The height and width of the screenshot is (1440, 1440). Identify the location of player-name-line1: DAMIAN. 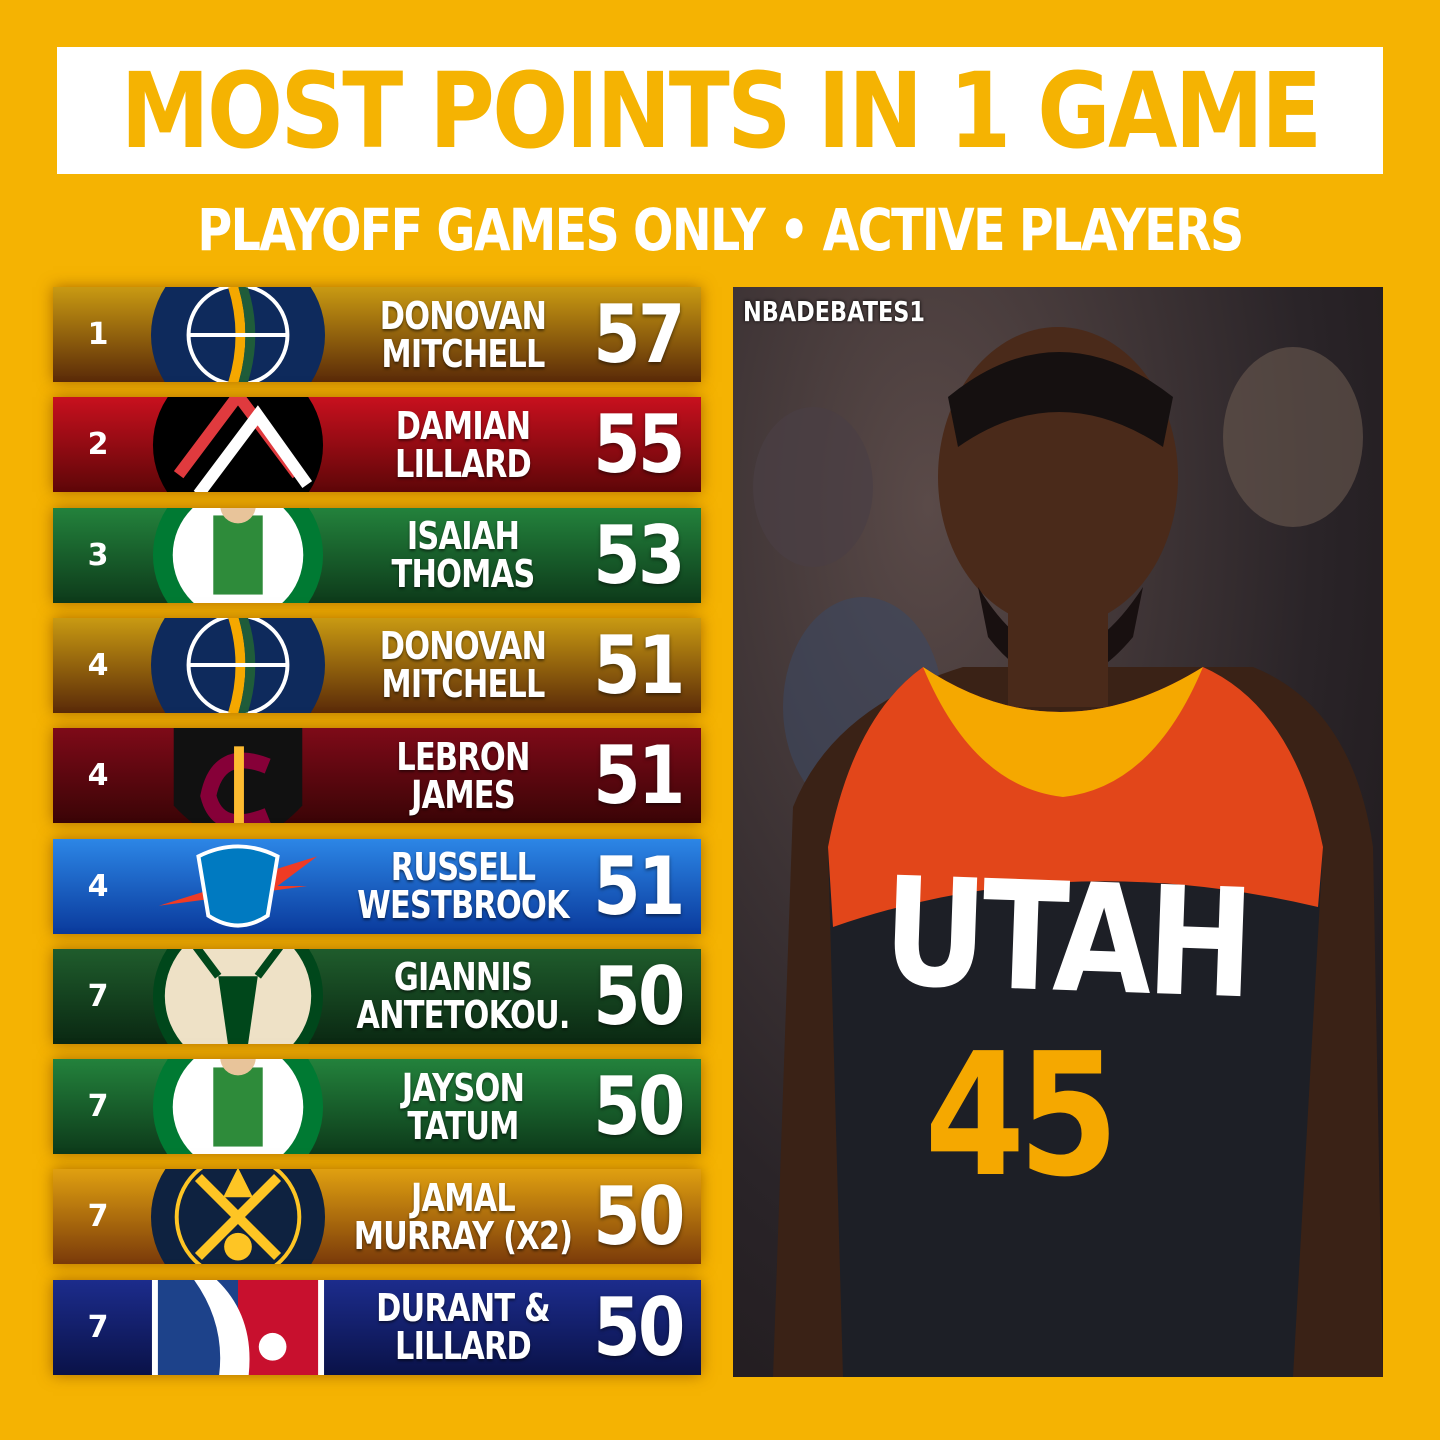
(463, 425).